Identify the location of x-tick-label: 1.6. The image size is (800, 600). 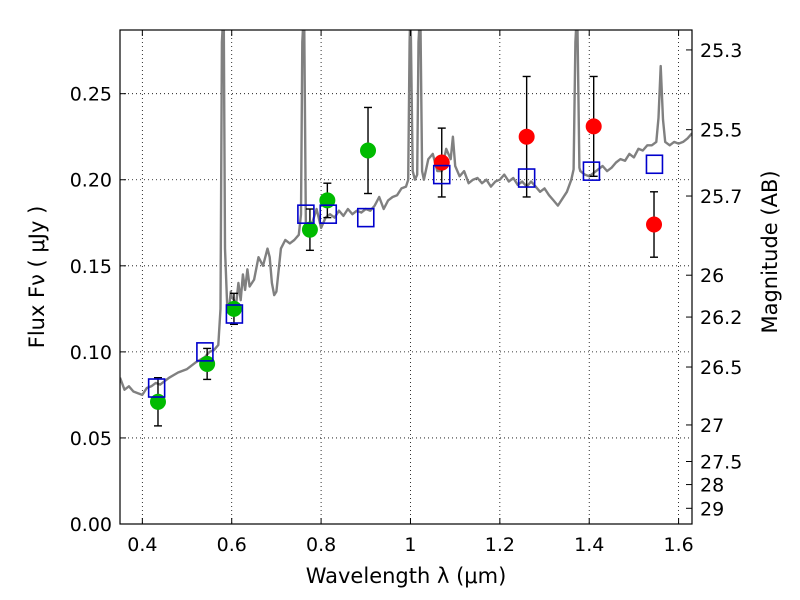
(678, 545).